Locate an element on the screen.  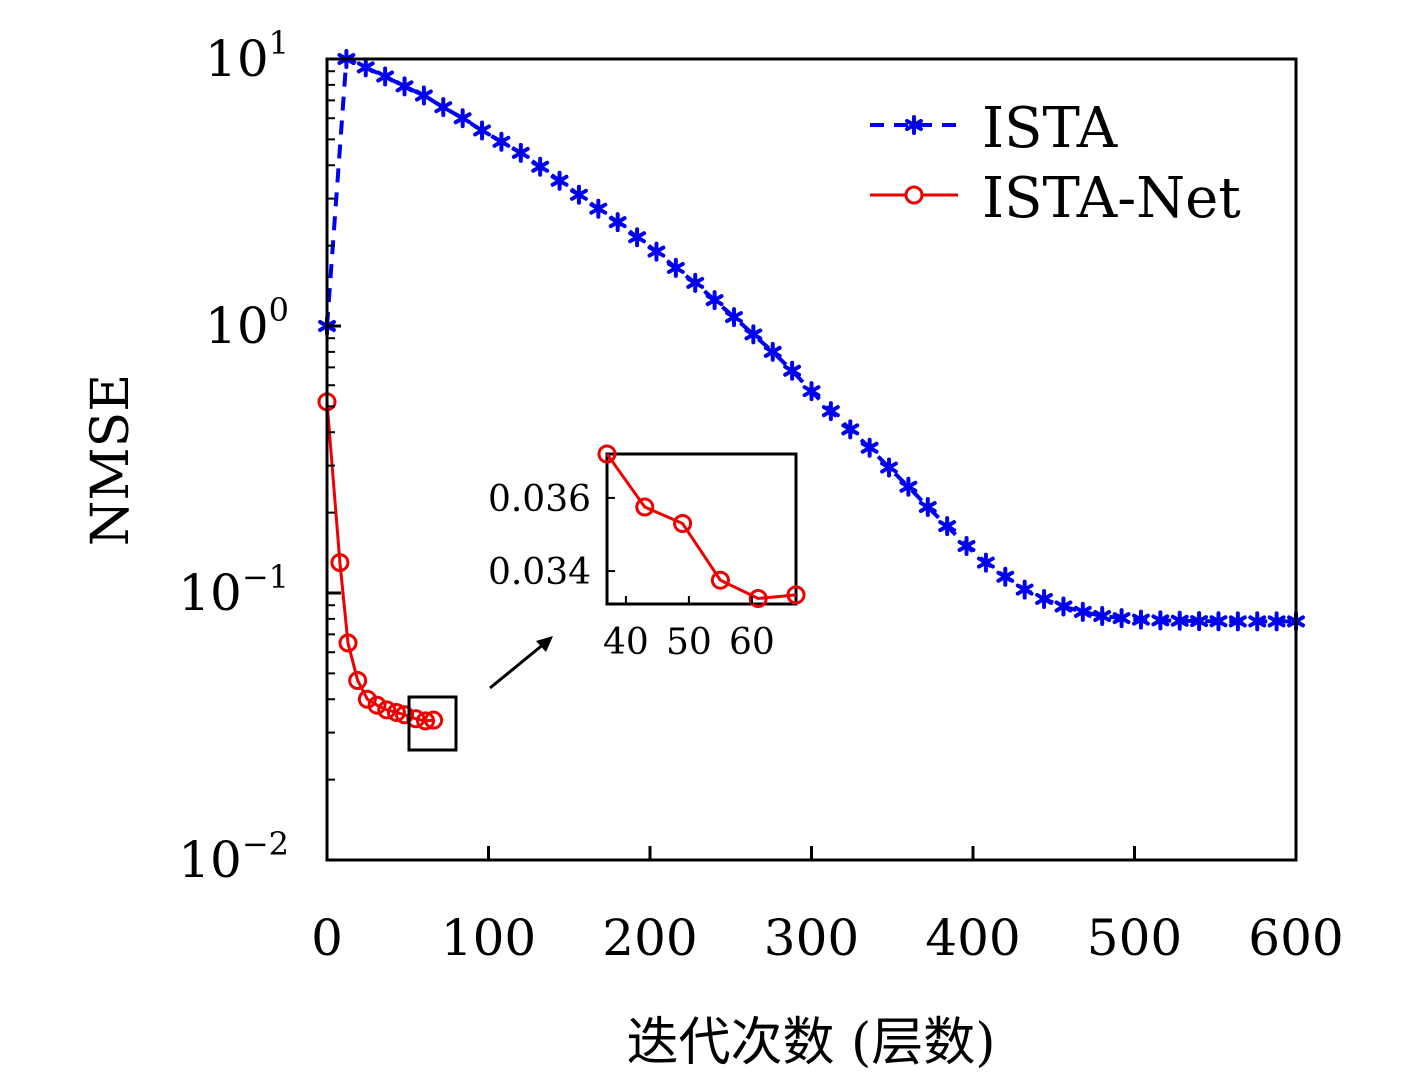
y-tick-exponent: −2 is located at coordinates (265, 844).